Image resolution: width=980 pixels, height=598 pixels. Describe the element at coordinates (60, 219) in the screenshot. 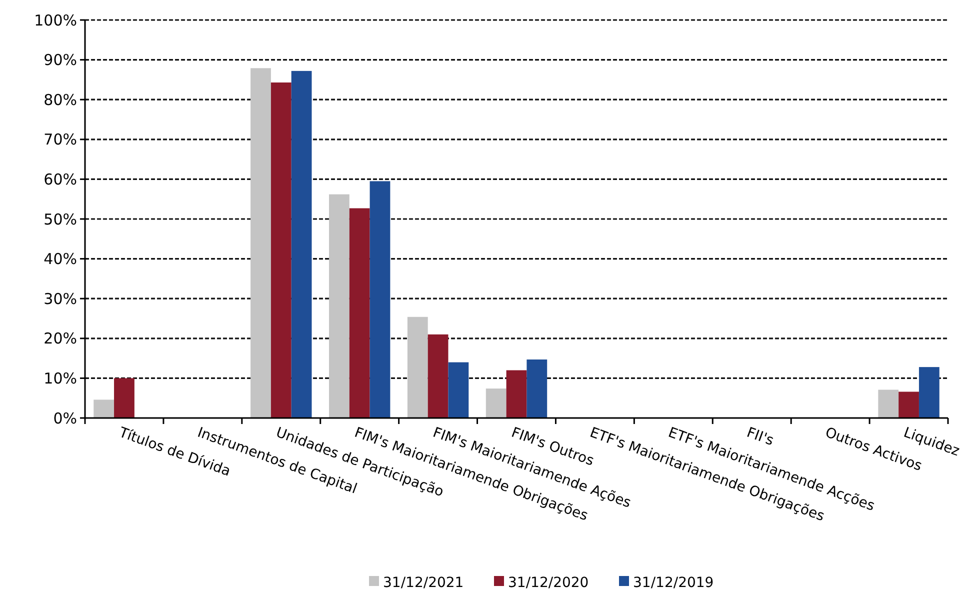

I see `y-tick-label: 50%` at that location.